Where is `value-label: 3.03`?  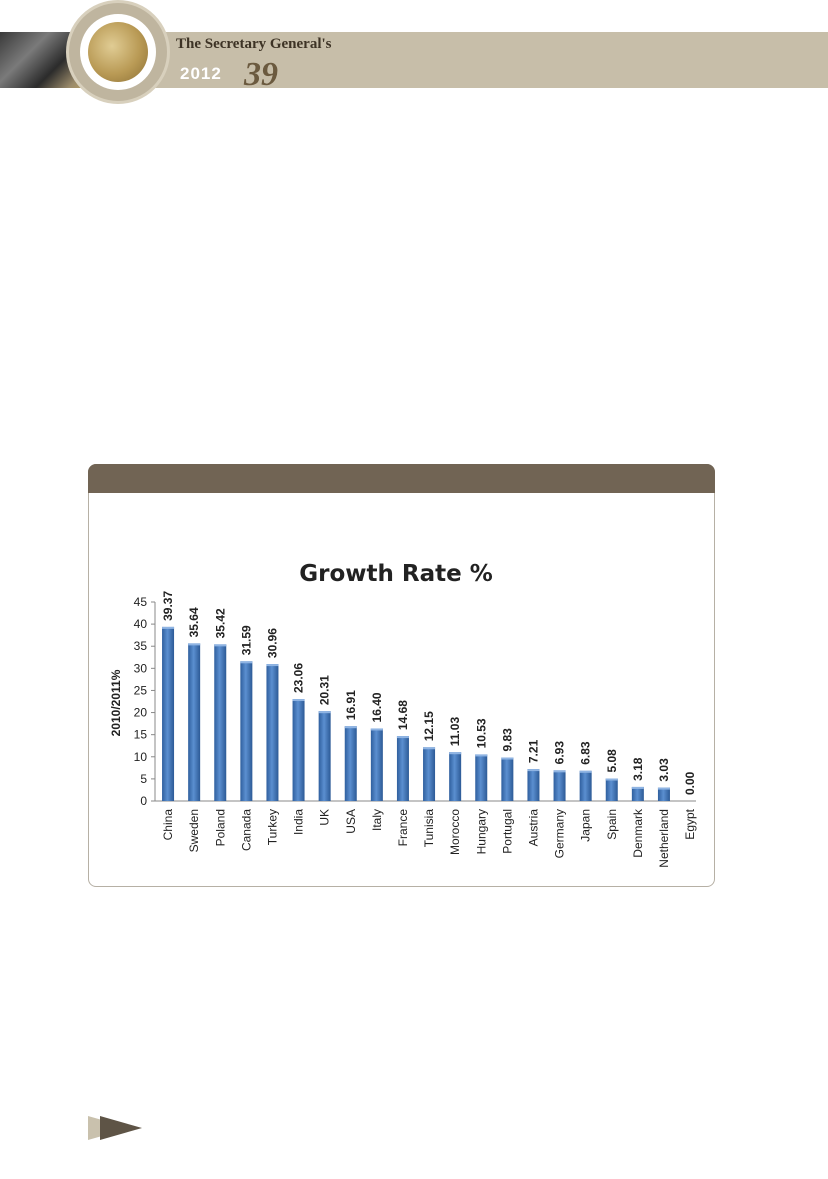
value-label: 3.03 is located at coordinates (664, 770).